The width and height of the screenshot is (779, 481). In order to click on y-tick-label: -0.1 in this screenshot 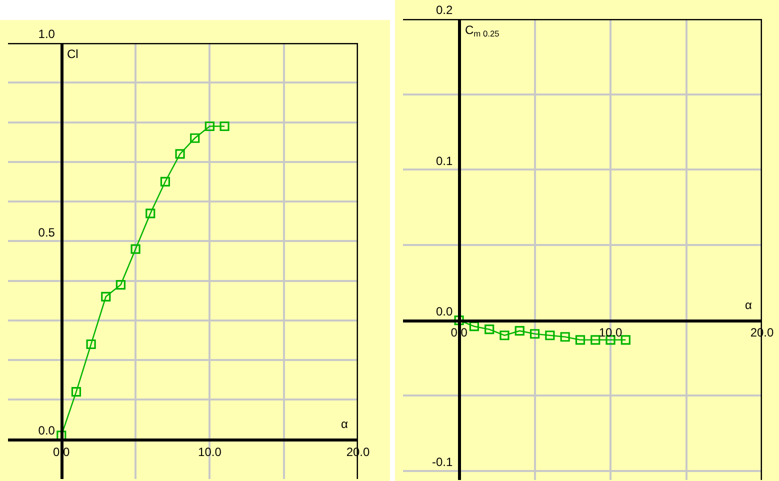, I will do `click(442, 462)`.